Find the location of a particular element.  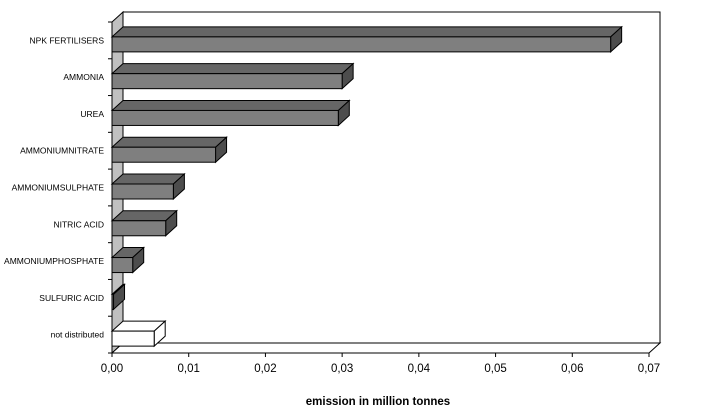

x-tick-label: 0,07 is located at coordinates (649, 369).